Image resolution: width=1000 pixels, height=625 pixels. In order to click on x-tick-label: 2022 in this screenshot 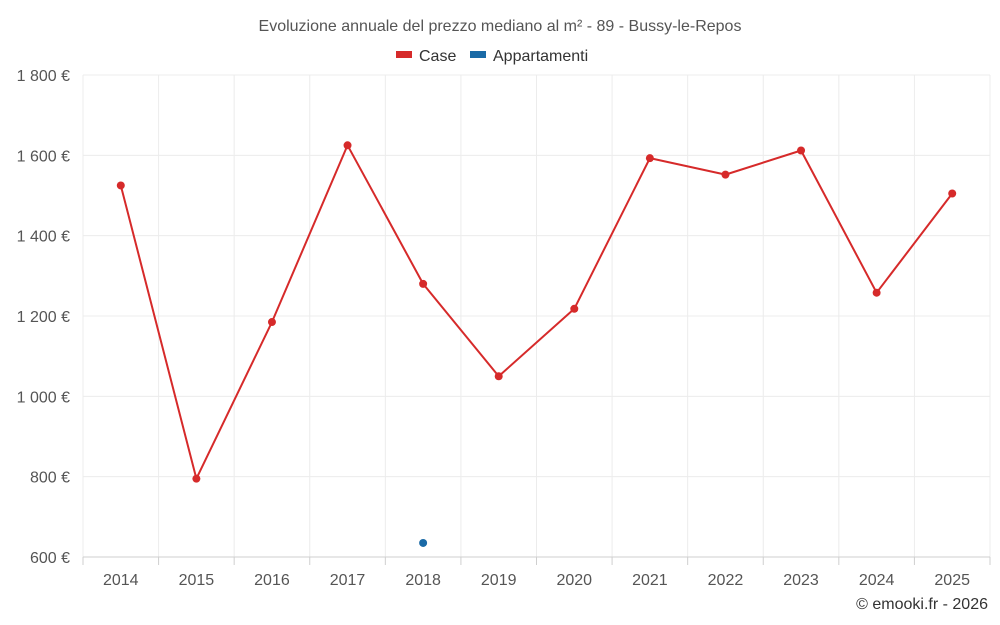, I will do `click(726, 580)`.